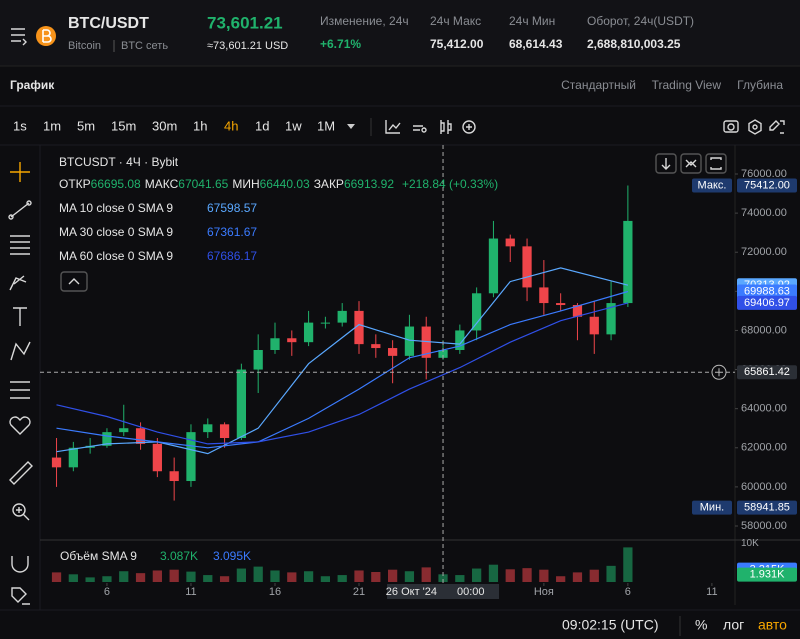 The image size is (800, 639). I want to click on y-tick-label: 64000.00, so click(764, 409).